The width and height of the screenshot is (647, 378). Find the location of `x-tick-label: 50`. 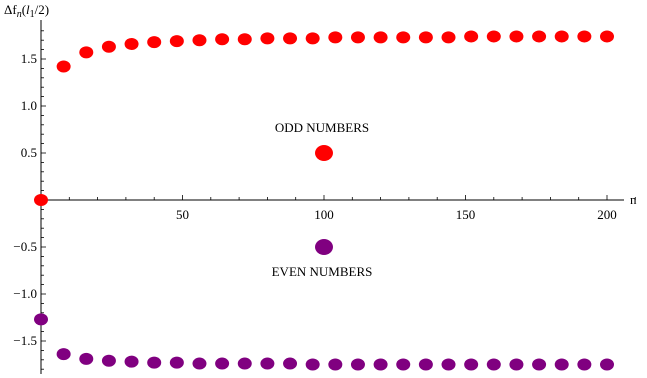

x-tick-label: 50 is located at coordinates (182, 214).